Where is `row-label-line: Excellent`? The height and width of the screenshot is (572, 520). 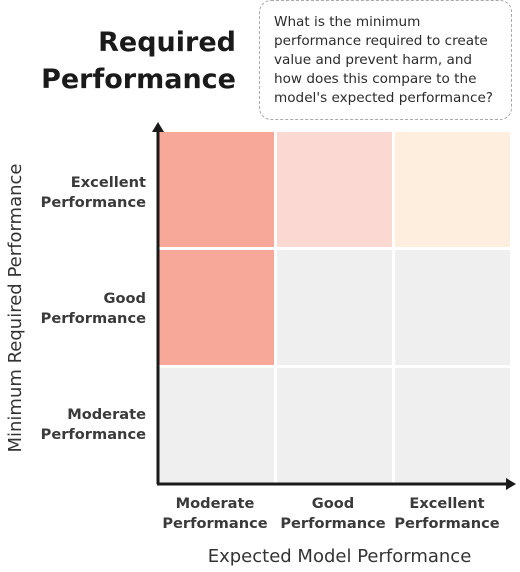
row-label-line: Excellent is located at coordinates (108, 182).